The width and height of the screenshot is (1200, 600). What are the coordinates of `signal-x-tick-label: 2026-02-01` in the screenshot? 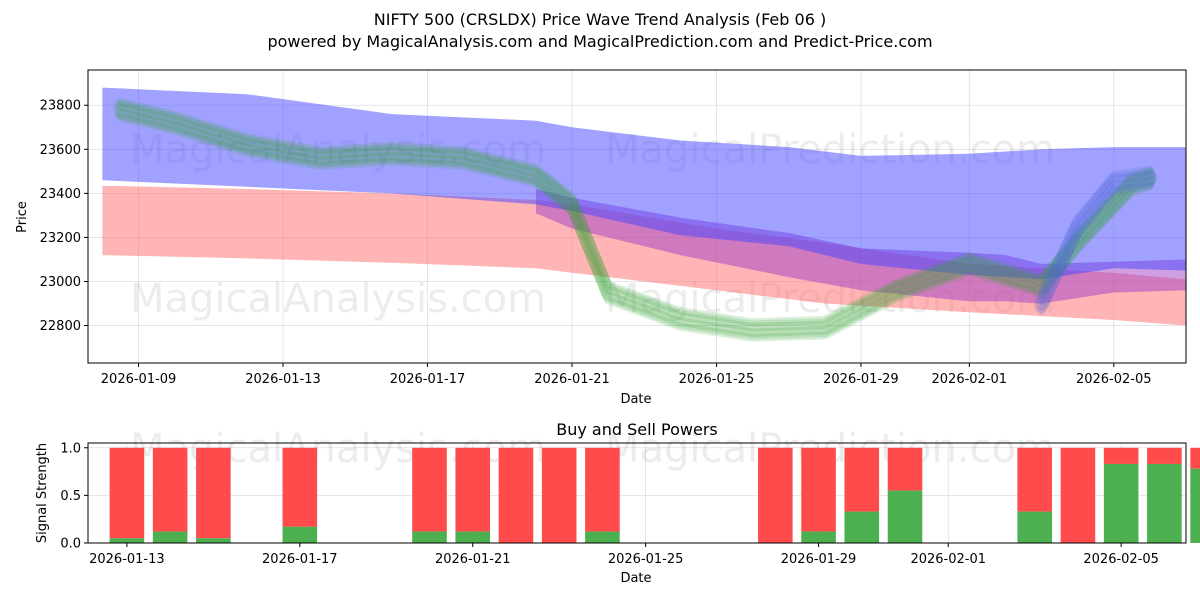 It's located at (948, 559).